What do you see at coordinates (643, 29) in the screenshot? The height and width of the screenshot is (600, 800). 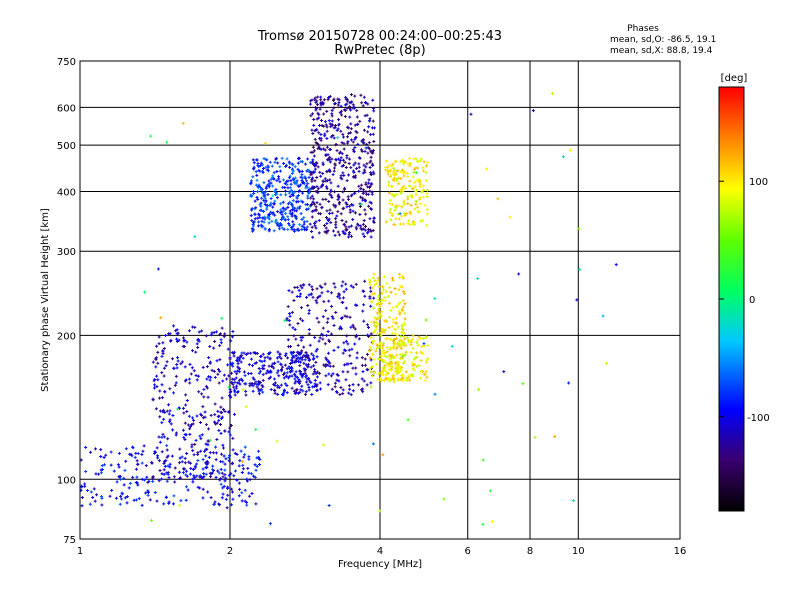 I see `phases-heading: Phases` at bounding box center [643, 29].